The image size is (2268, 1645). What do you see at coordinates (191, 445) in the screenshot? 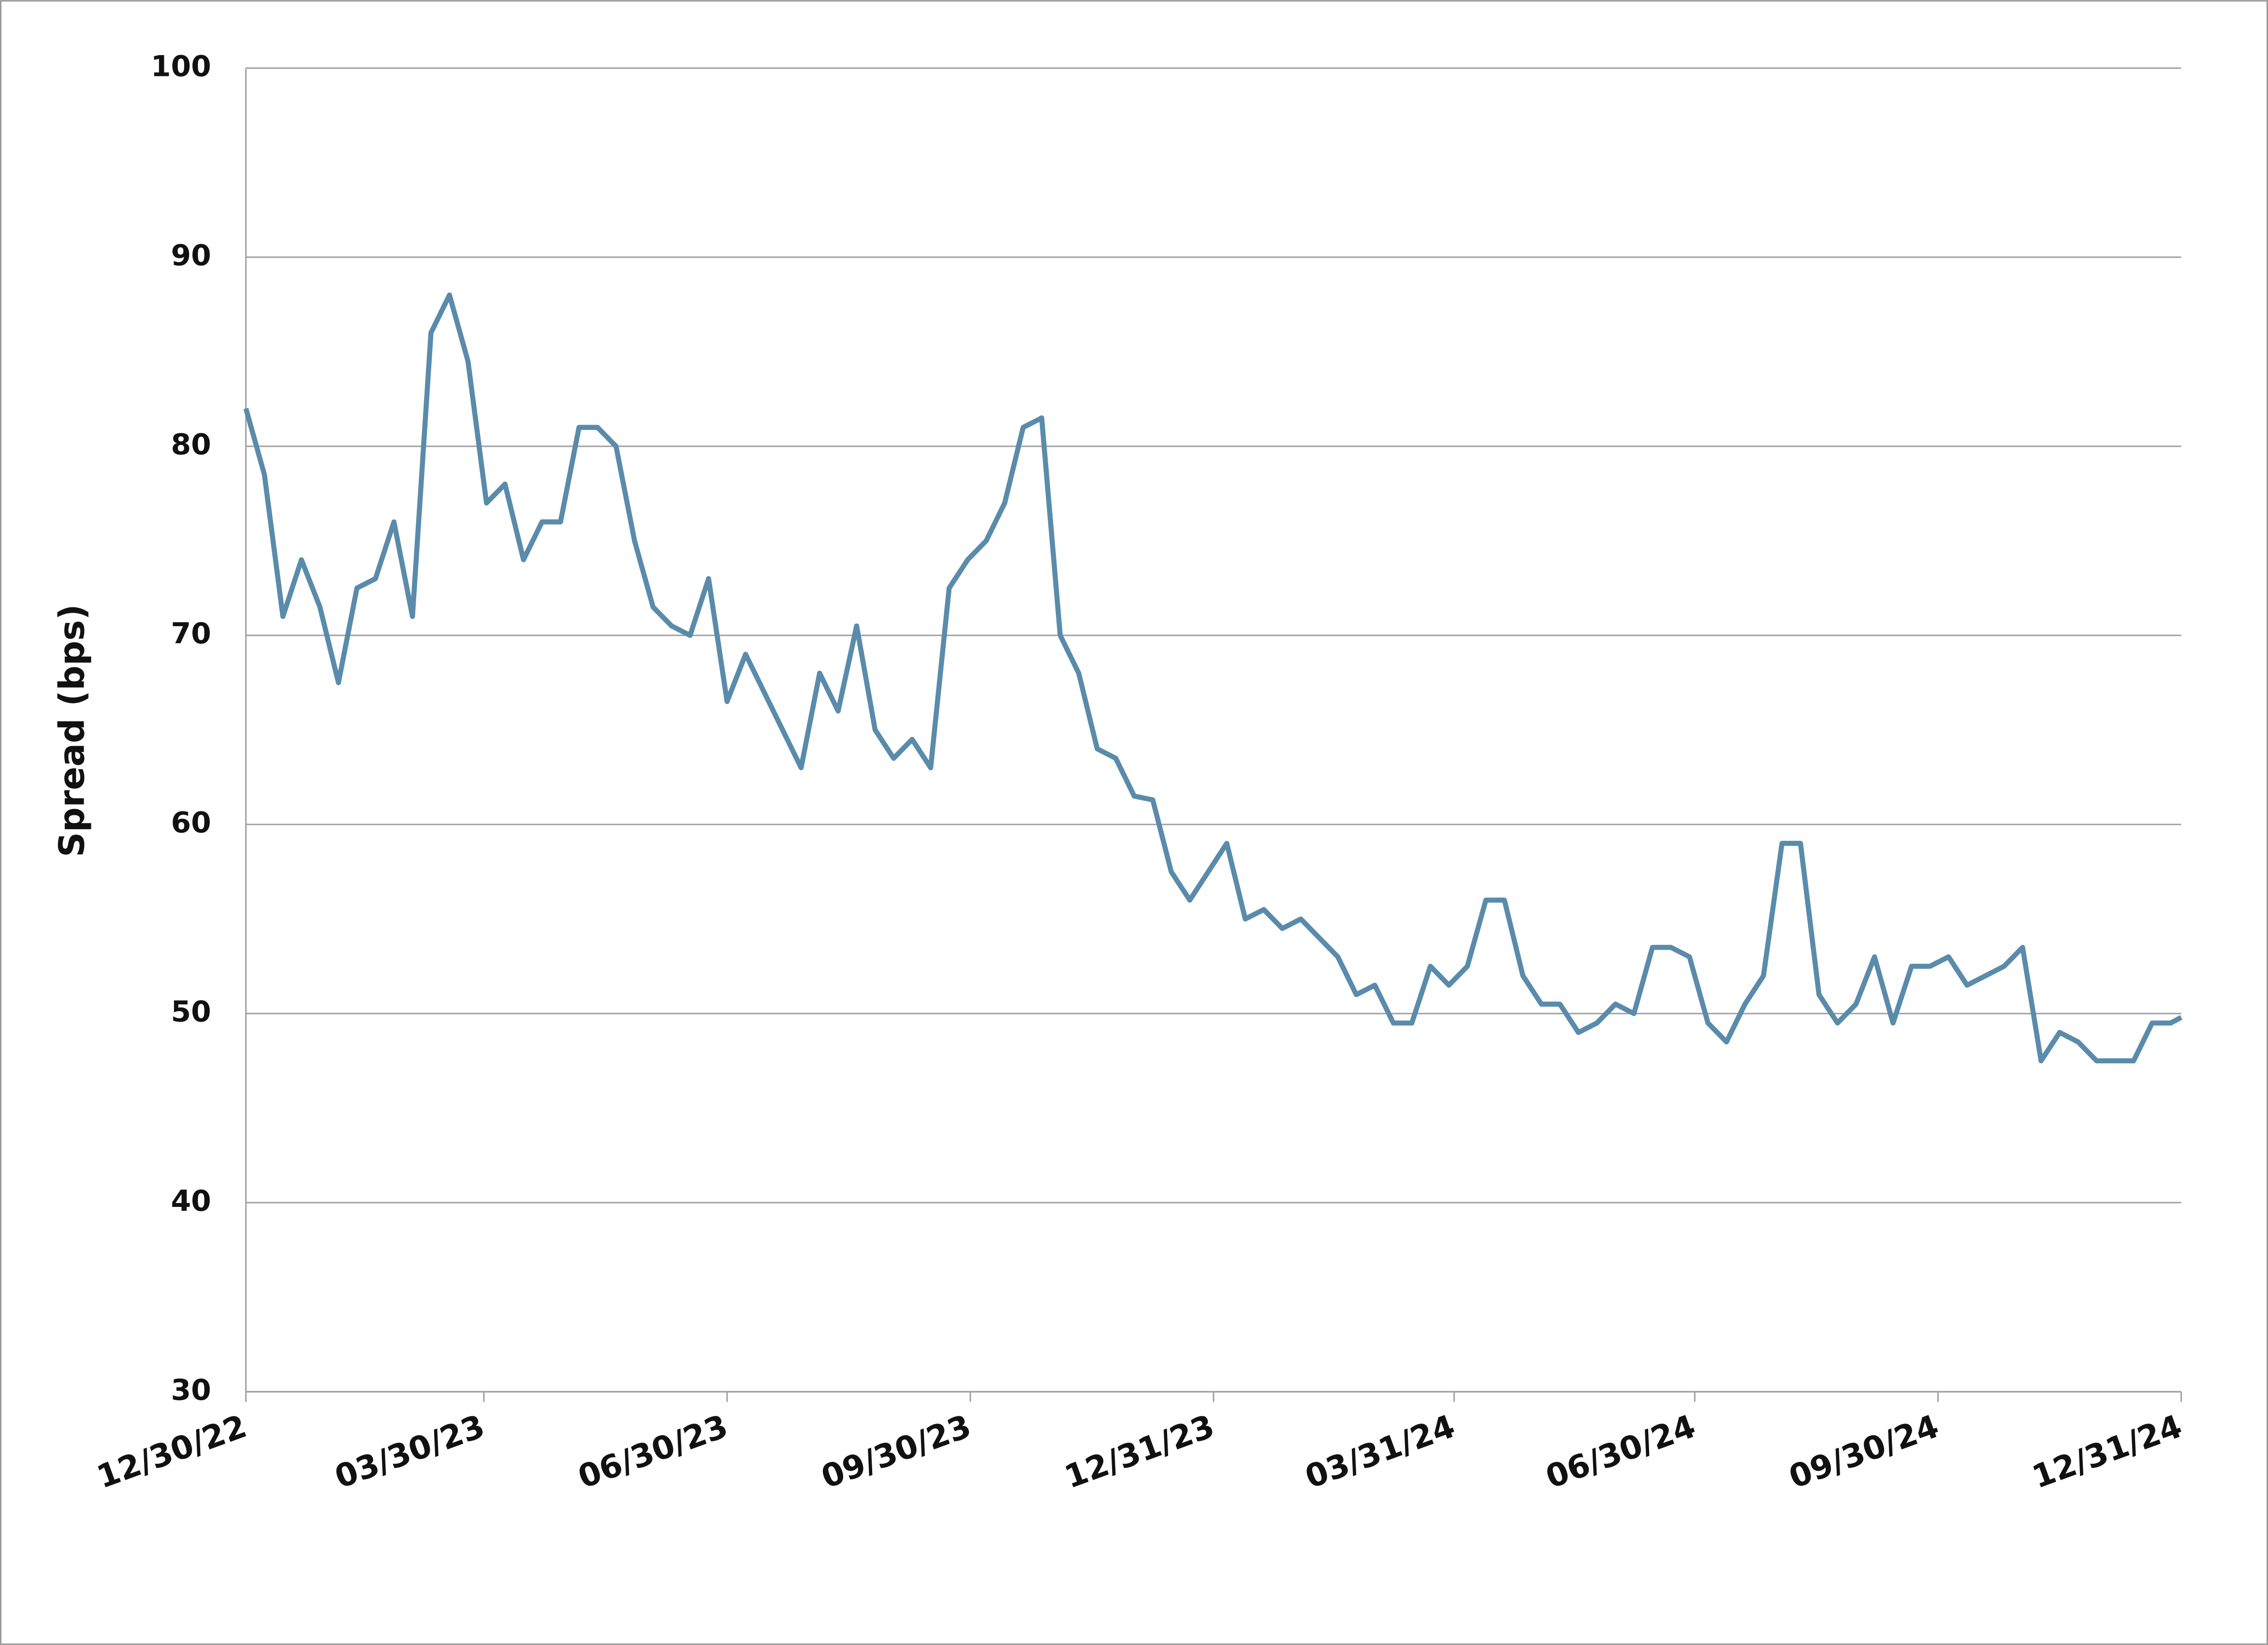
I see `y-tick-label: 80` at bounding box center [191, 445].